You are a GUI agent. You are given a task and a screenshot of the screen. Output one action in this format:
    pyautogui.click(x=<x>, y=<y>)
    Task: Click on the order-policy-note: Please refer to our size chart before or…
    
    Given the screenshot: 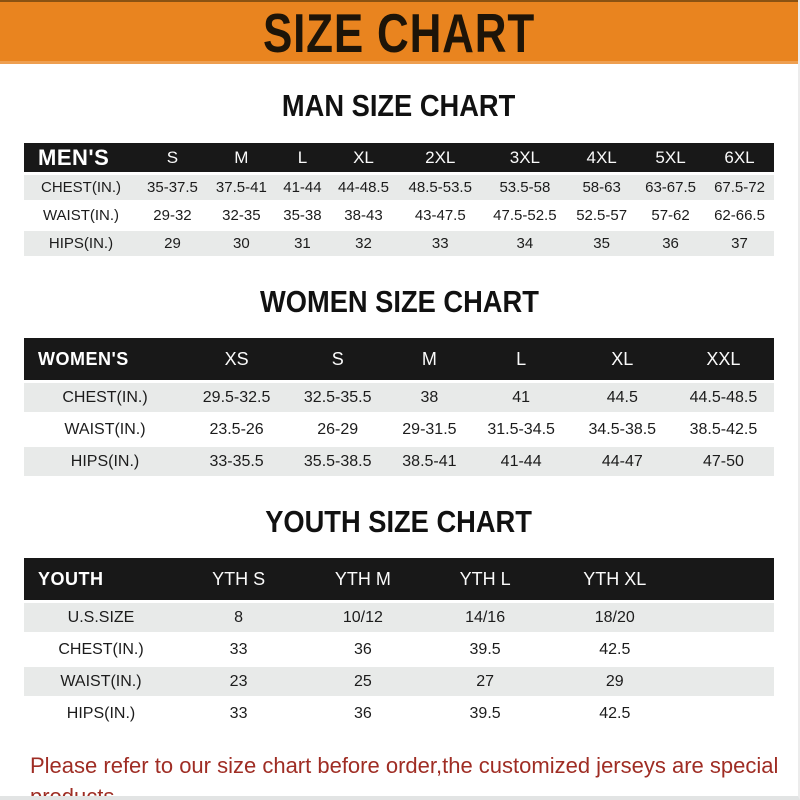 What is the action you would take?
    pyautogui.click(x=414, y=775)
    